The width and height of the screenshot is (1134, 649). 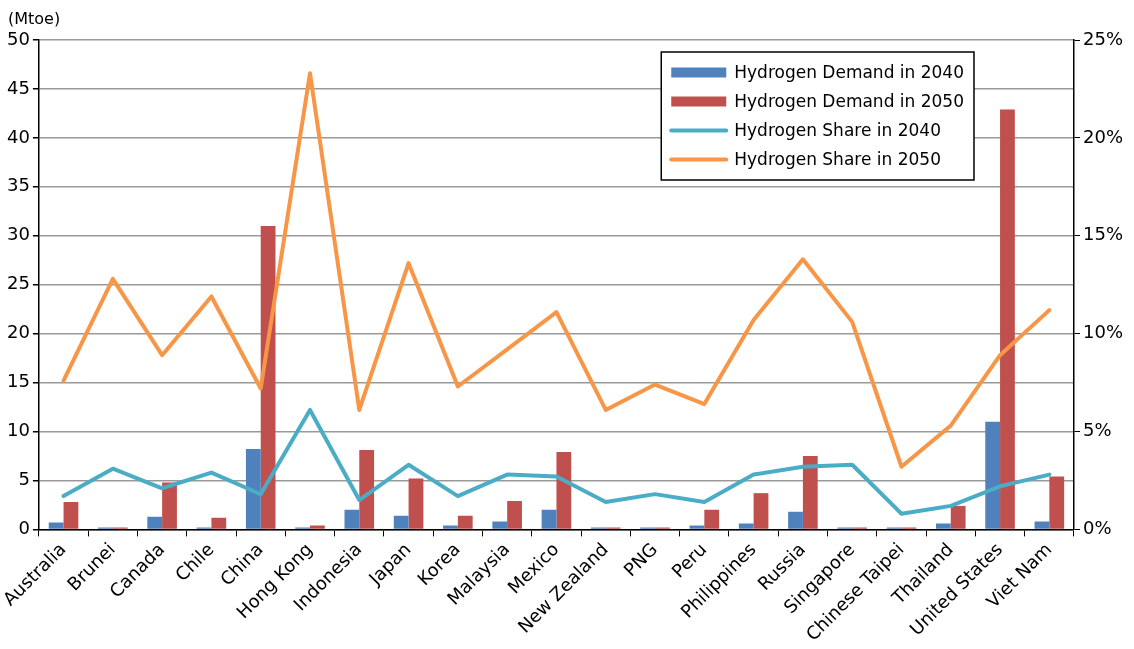 I want to click on y2-tick-label: 15%, so click(x=1103, y=234).